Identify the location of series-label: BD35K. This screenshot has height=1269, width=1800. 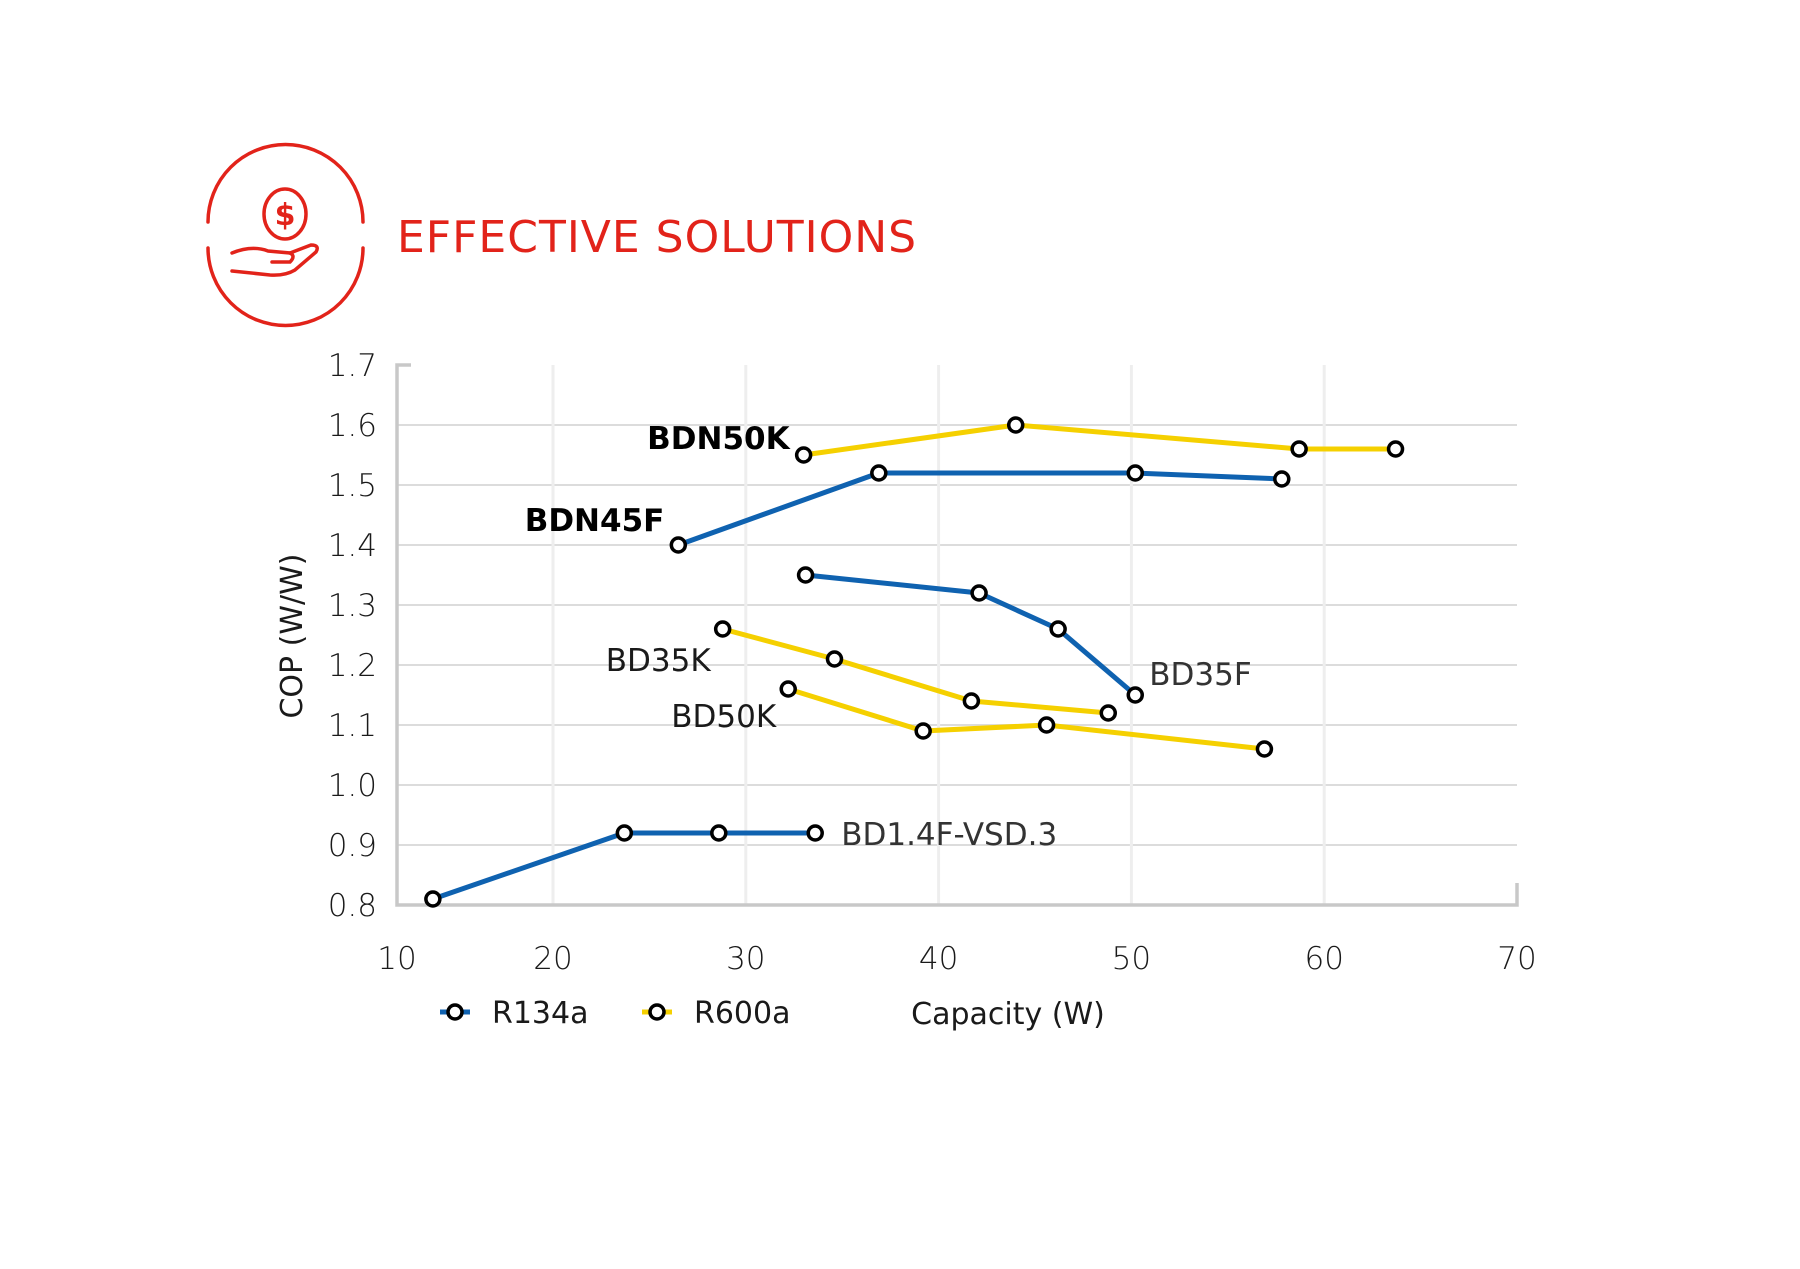
(659, 661).